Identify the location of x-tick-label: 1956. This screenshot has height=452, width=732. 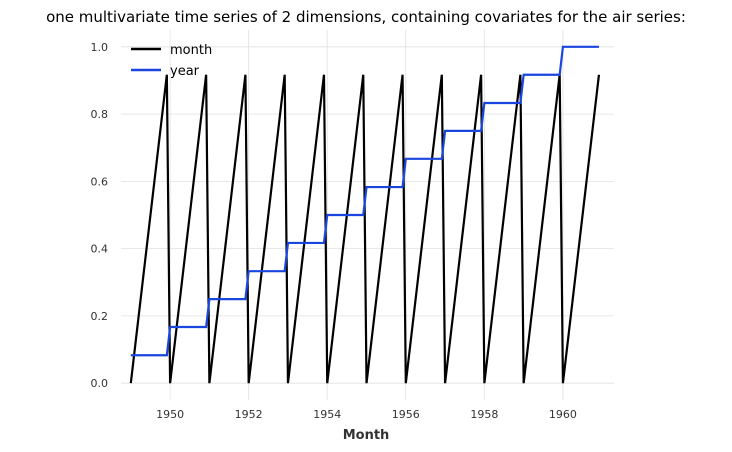
(406, 414).